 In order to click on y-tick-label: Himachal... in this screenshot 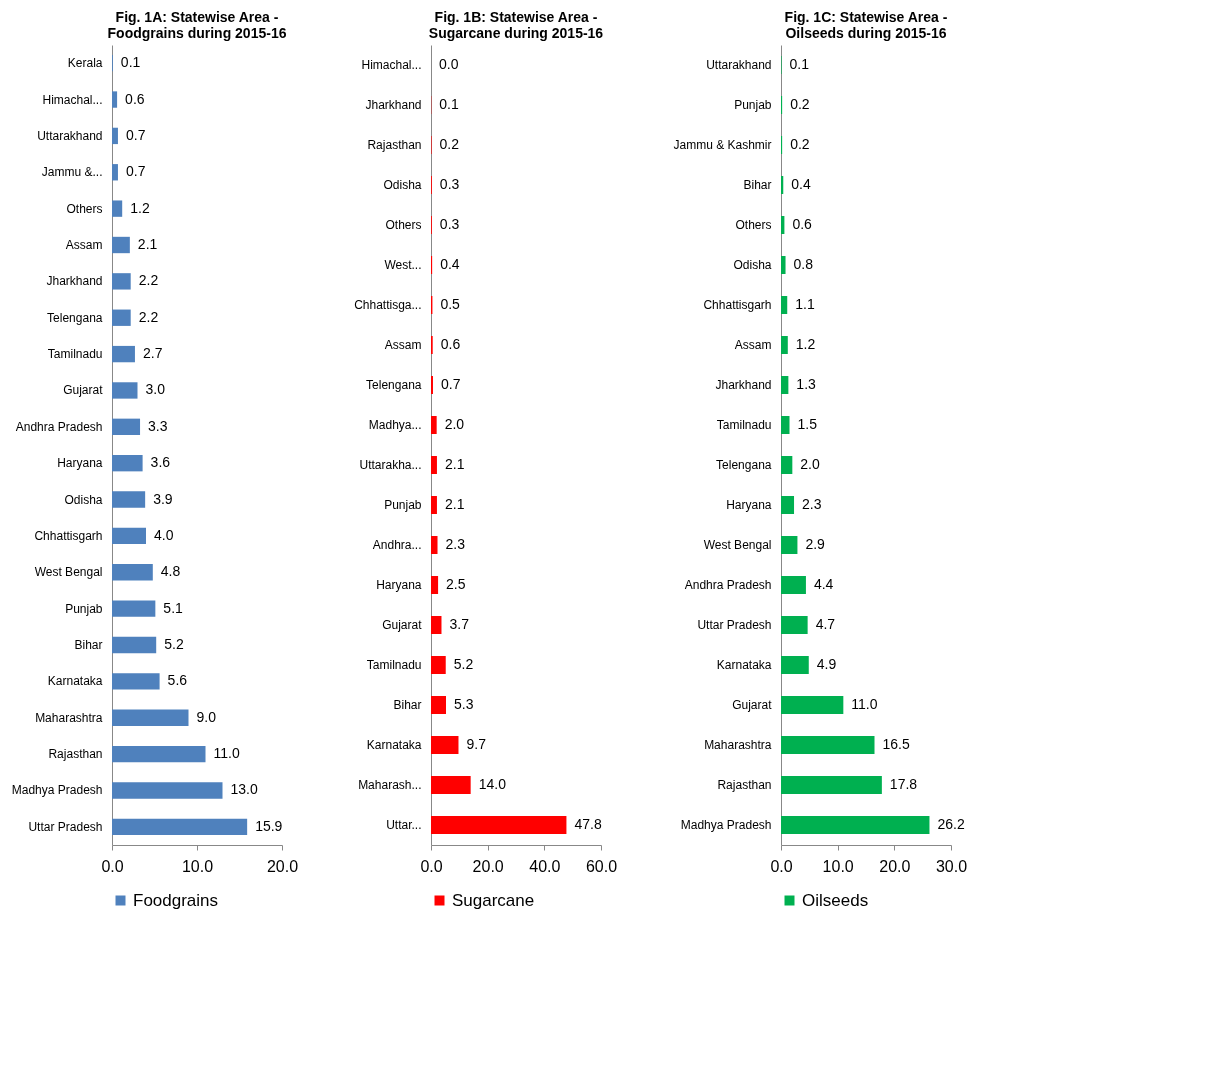, I will do `click(391, 65)`.